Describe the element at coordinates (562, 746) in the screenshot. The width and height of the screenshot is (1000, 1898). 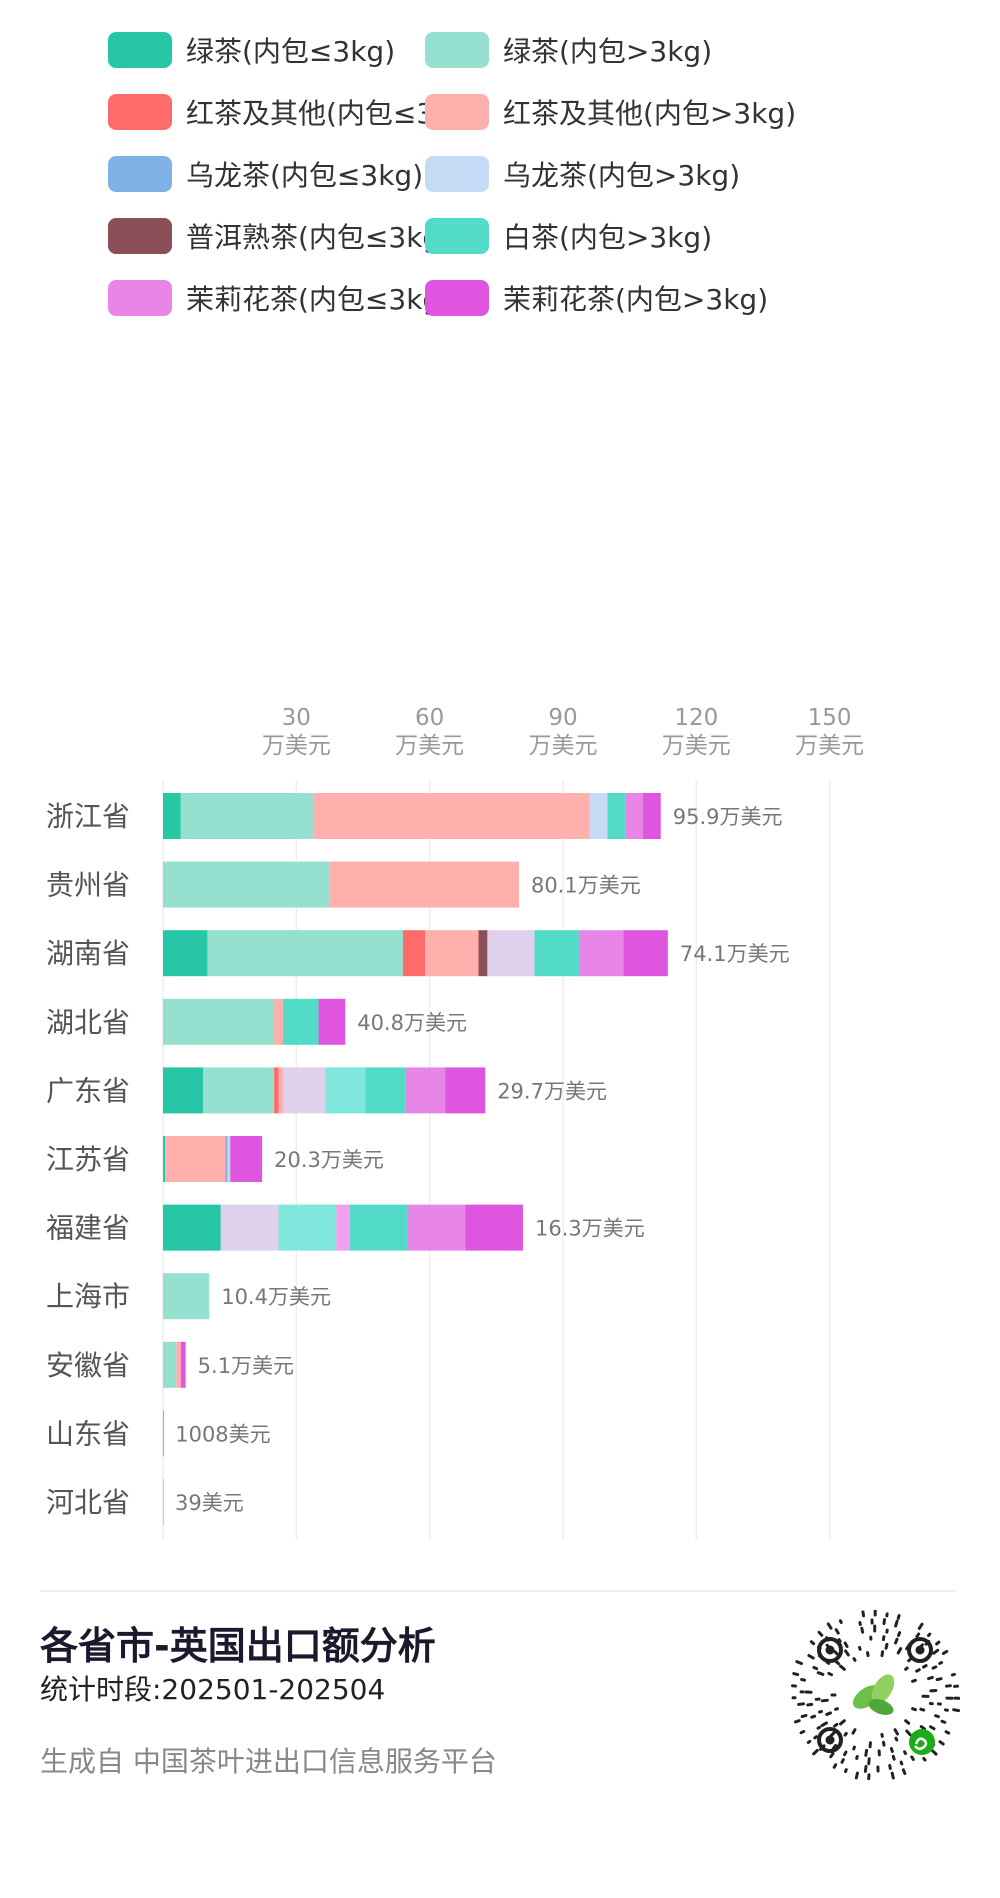
I see `x-tick-unit: 万美元` at that location.